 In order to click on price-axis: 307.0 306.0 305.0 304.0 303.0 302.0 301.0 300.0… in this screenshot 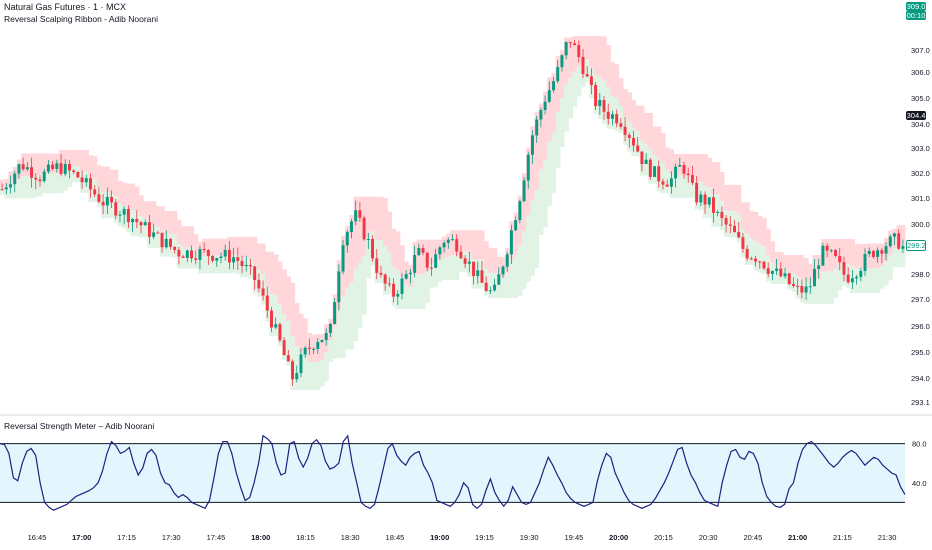, I will do `click(920, 226)`.